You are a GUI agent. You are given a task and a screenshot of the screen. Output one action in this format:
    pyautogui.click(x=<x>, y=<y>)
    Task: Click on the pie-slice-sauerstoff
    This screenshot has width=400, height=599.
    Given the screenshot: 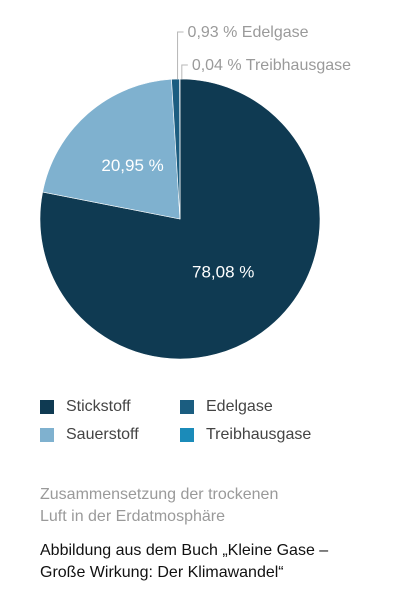 What is the action you would take?
    pyautogui.click(x=111, y=149)
    